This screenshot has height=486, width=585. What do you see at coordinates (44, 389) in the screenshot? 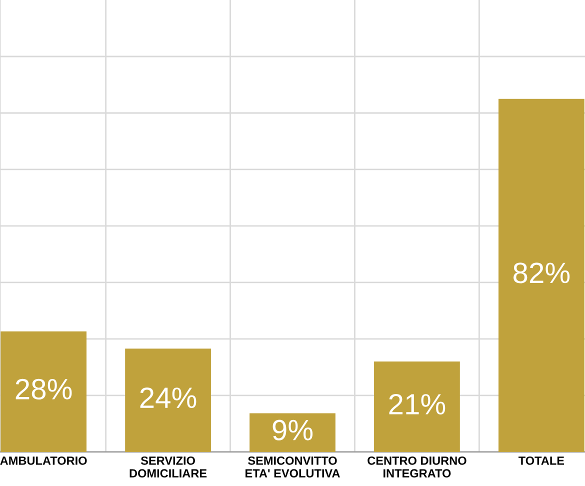
I see `data-label: 28%` at bounding box center [44, 389].